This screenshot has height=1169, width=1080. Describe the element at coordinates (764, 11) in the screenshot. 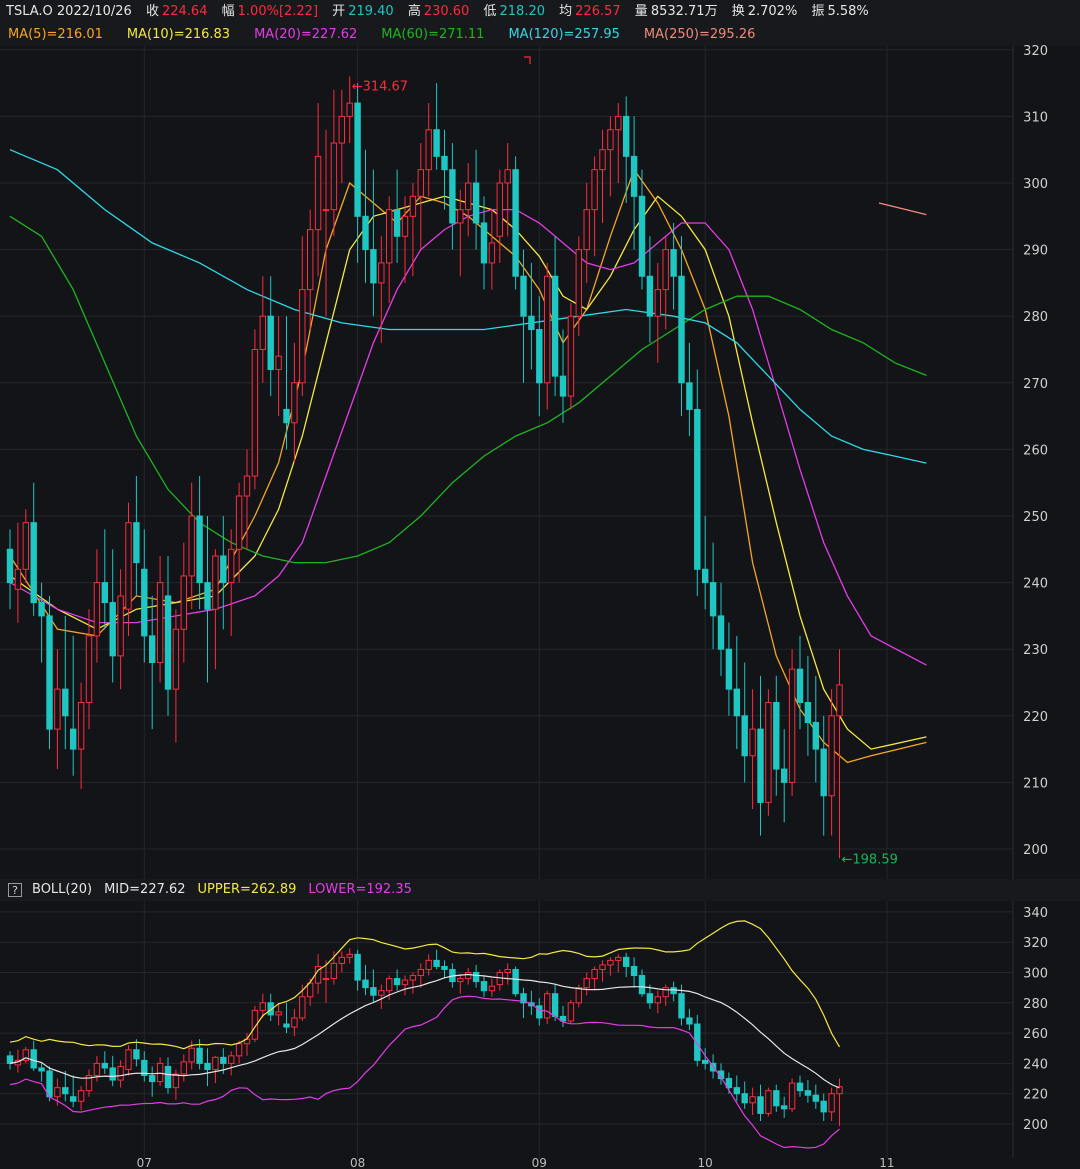

I see `turnover-rate: 换 2.702%` at that location.